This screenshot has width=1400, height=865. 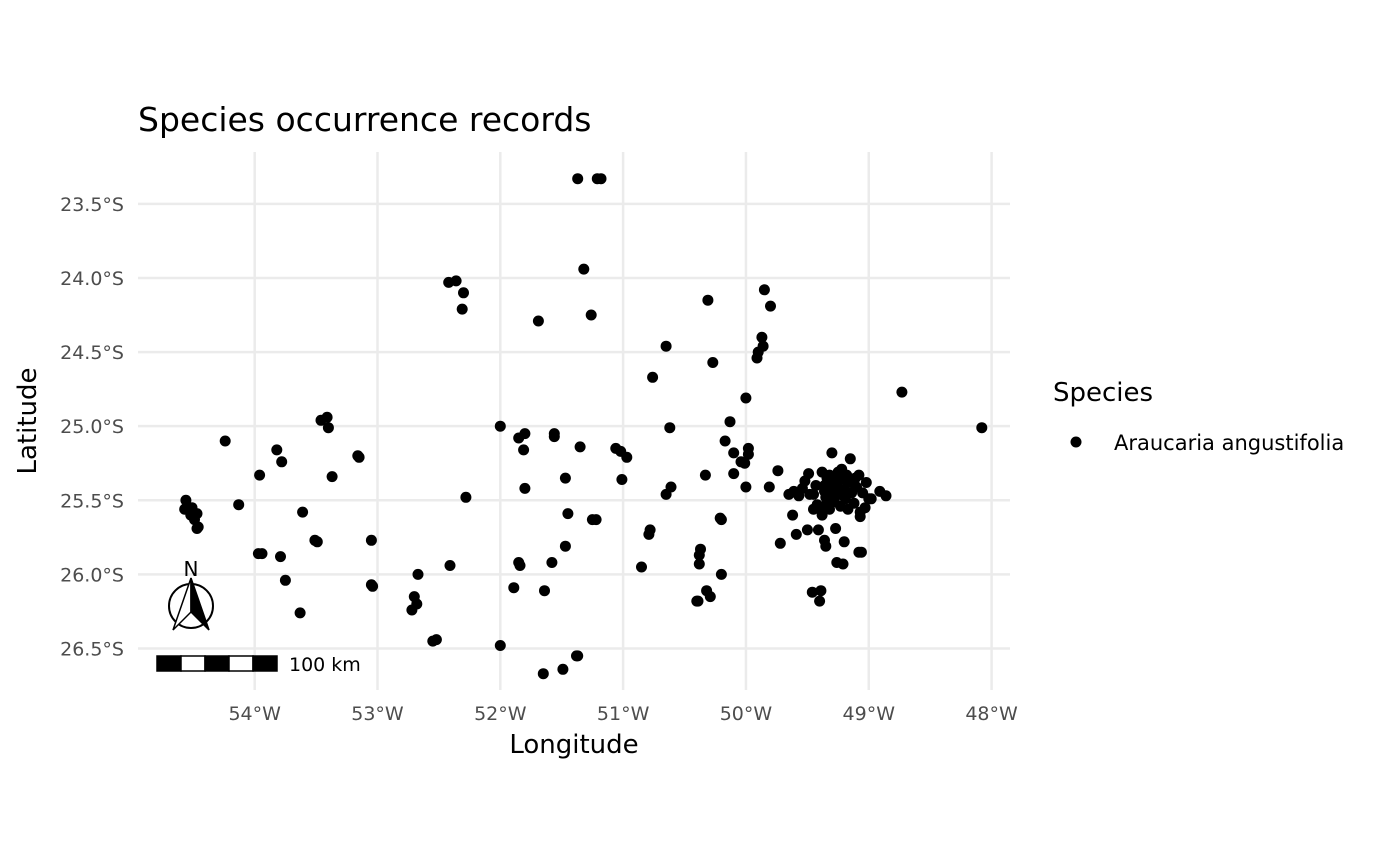 I want to click on legend-marker, so click(x=1076, y=442).